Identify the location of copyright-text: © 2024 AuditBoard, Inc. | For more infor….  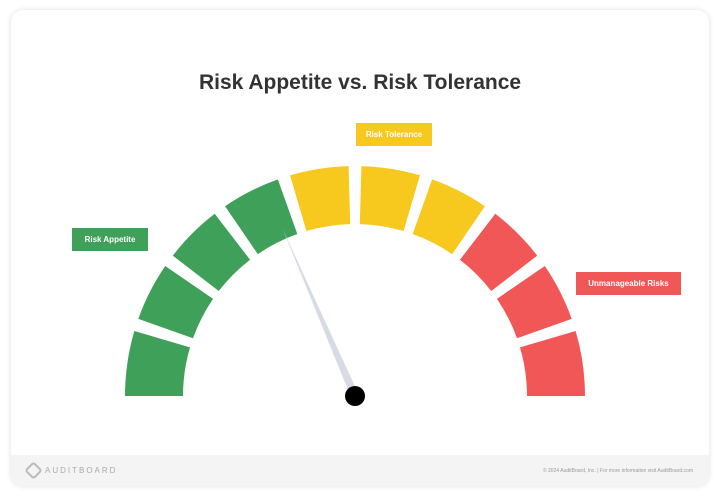
(617, 470).